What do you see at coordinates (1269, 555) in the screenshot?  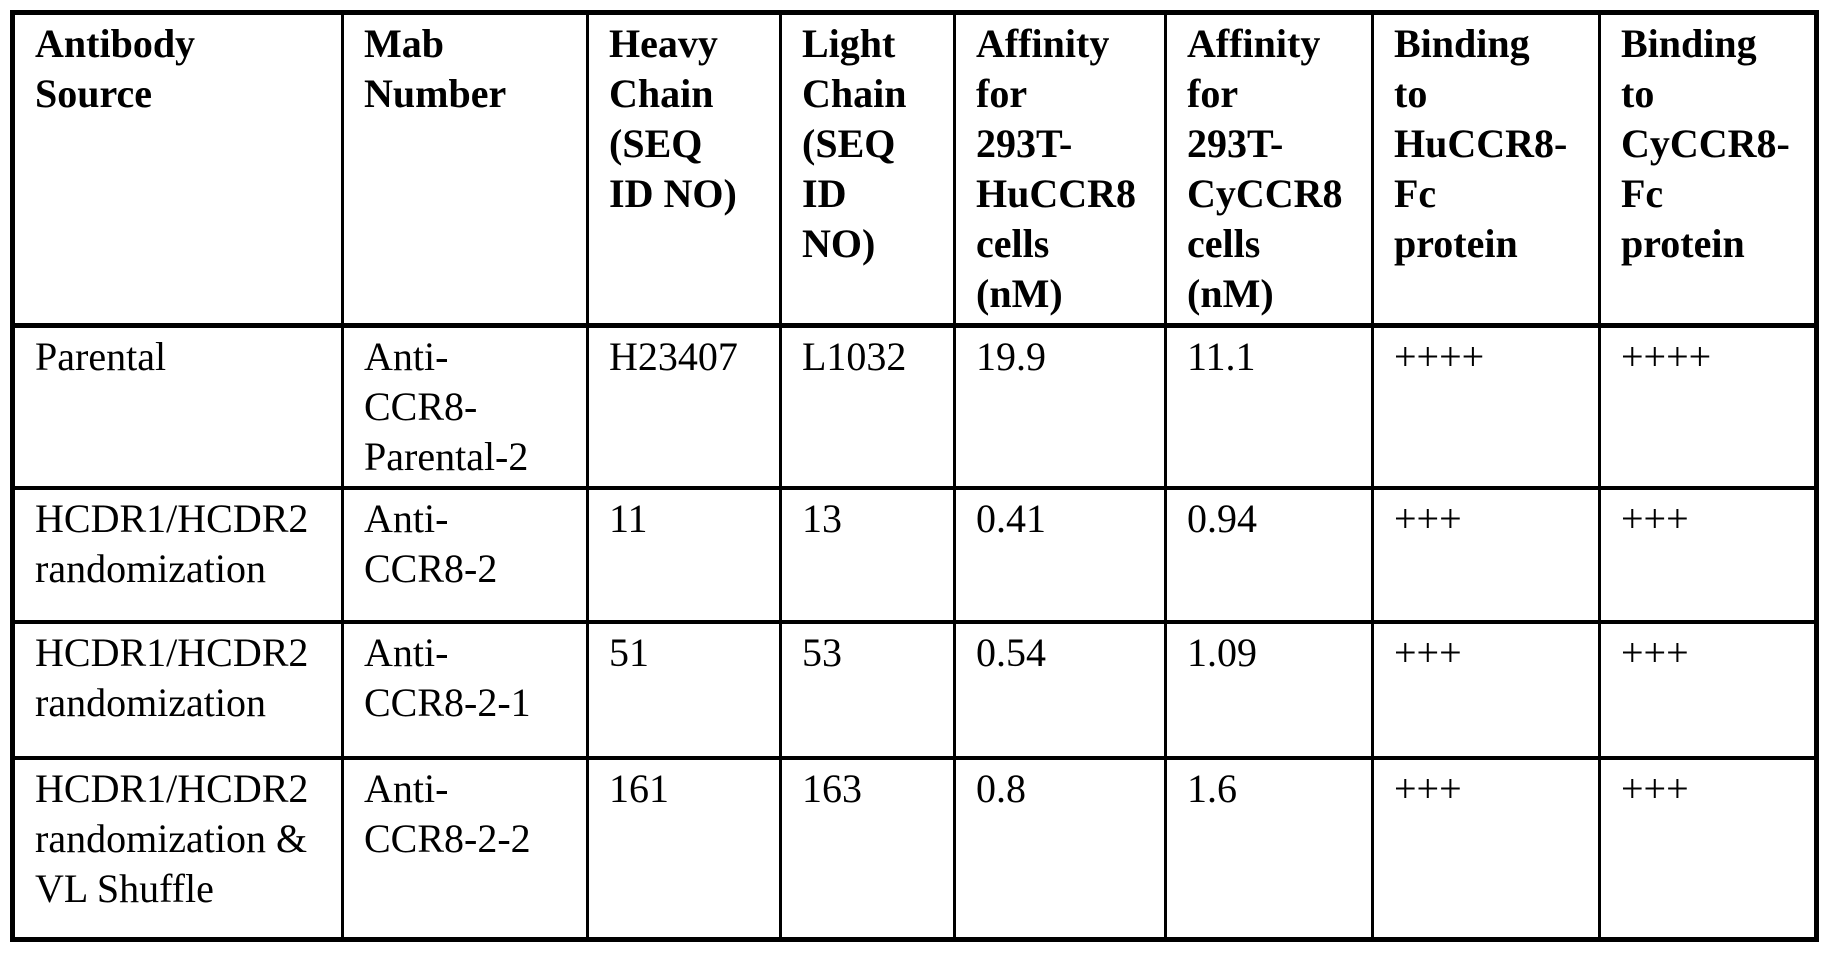 I see `cell-affinity-cyccr8: 0.94` at bounding box center [1269, 555].